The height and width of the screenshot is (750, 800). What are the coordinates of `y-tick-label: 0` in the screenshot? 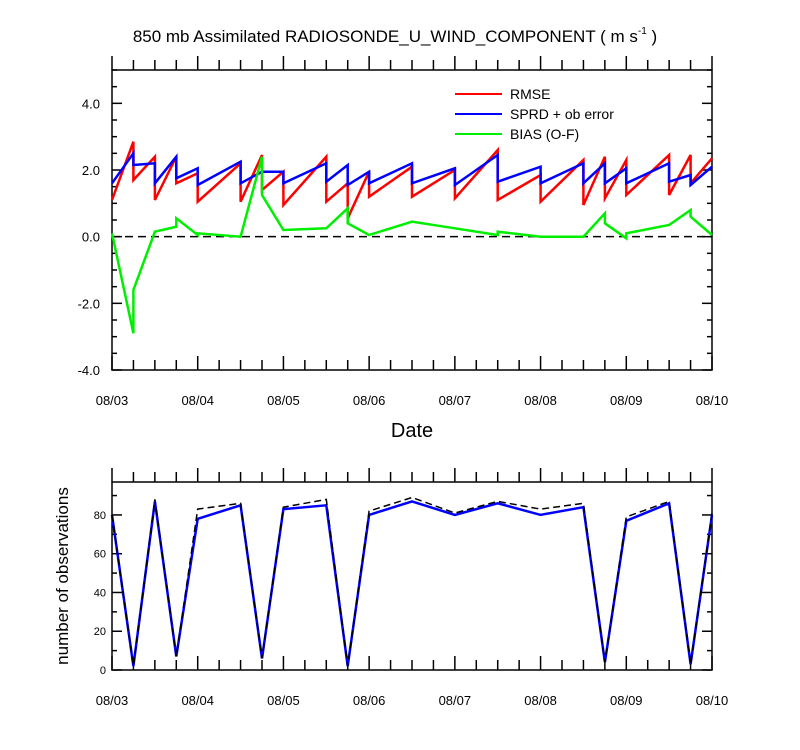 It's located at (103, 671).